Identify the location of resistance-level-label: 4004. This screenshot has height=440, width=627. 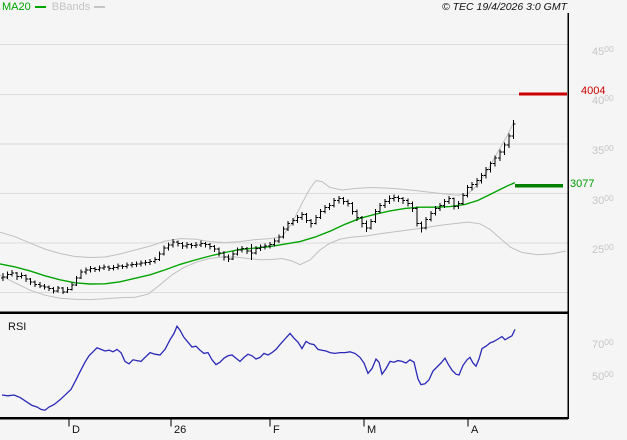
(593, 90).